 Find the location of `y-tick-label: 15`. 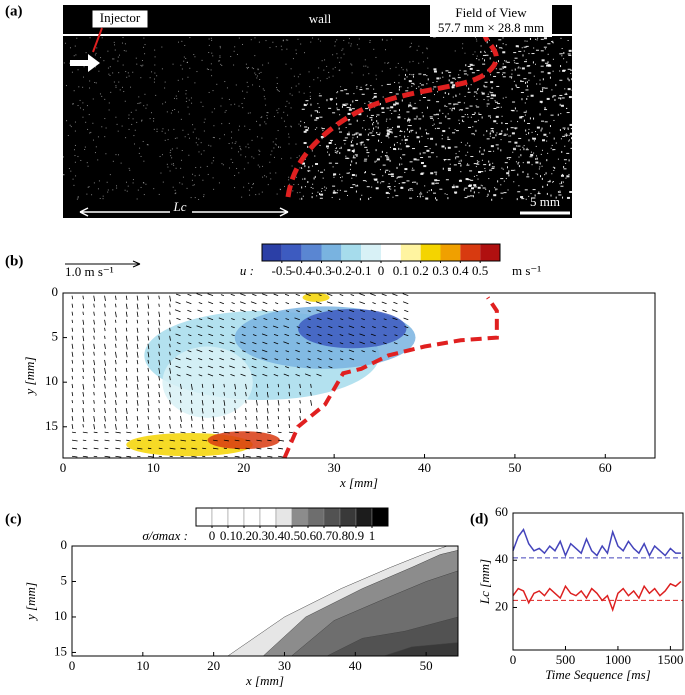

y-tick-label: 15 is located at coordinates (51, 425).